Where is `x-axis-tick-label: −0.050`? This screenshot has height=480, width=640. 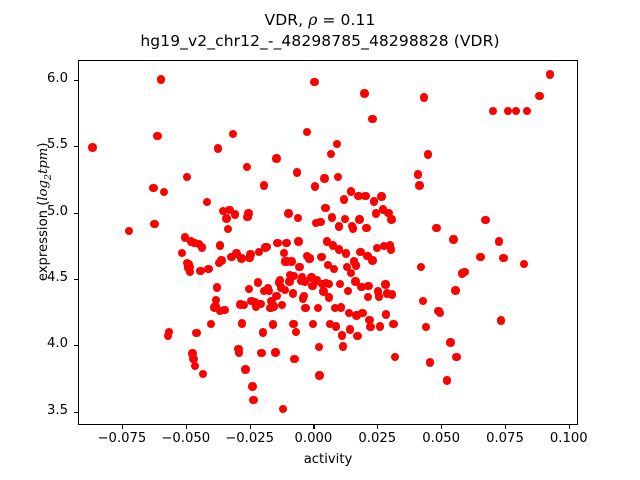 x-axis-tick-label: −0.050 is located at coordinates (186, 438).